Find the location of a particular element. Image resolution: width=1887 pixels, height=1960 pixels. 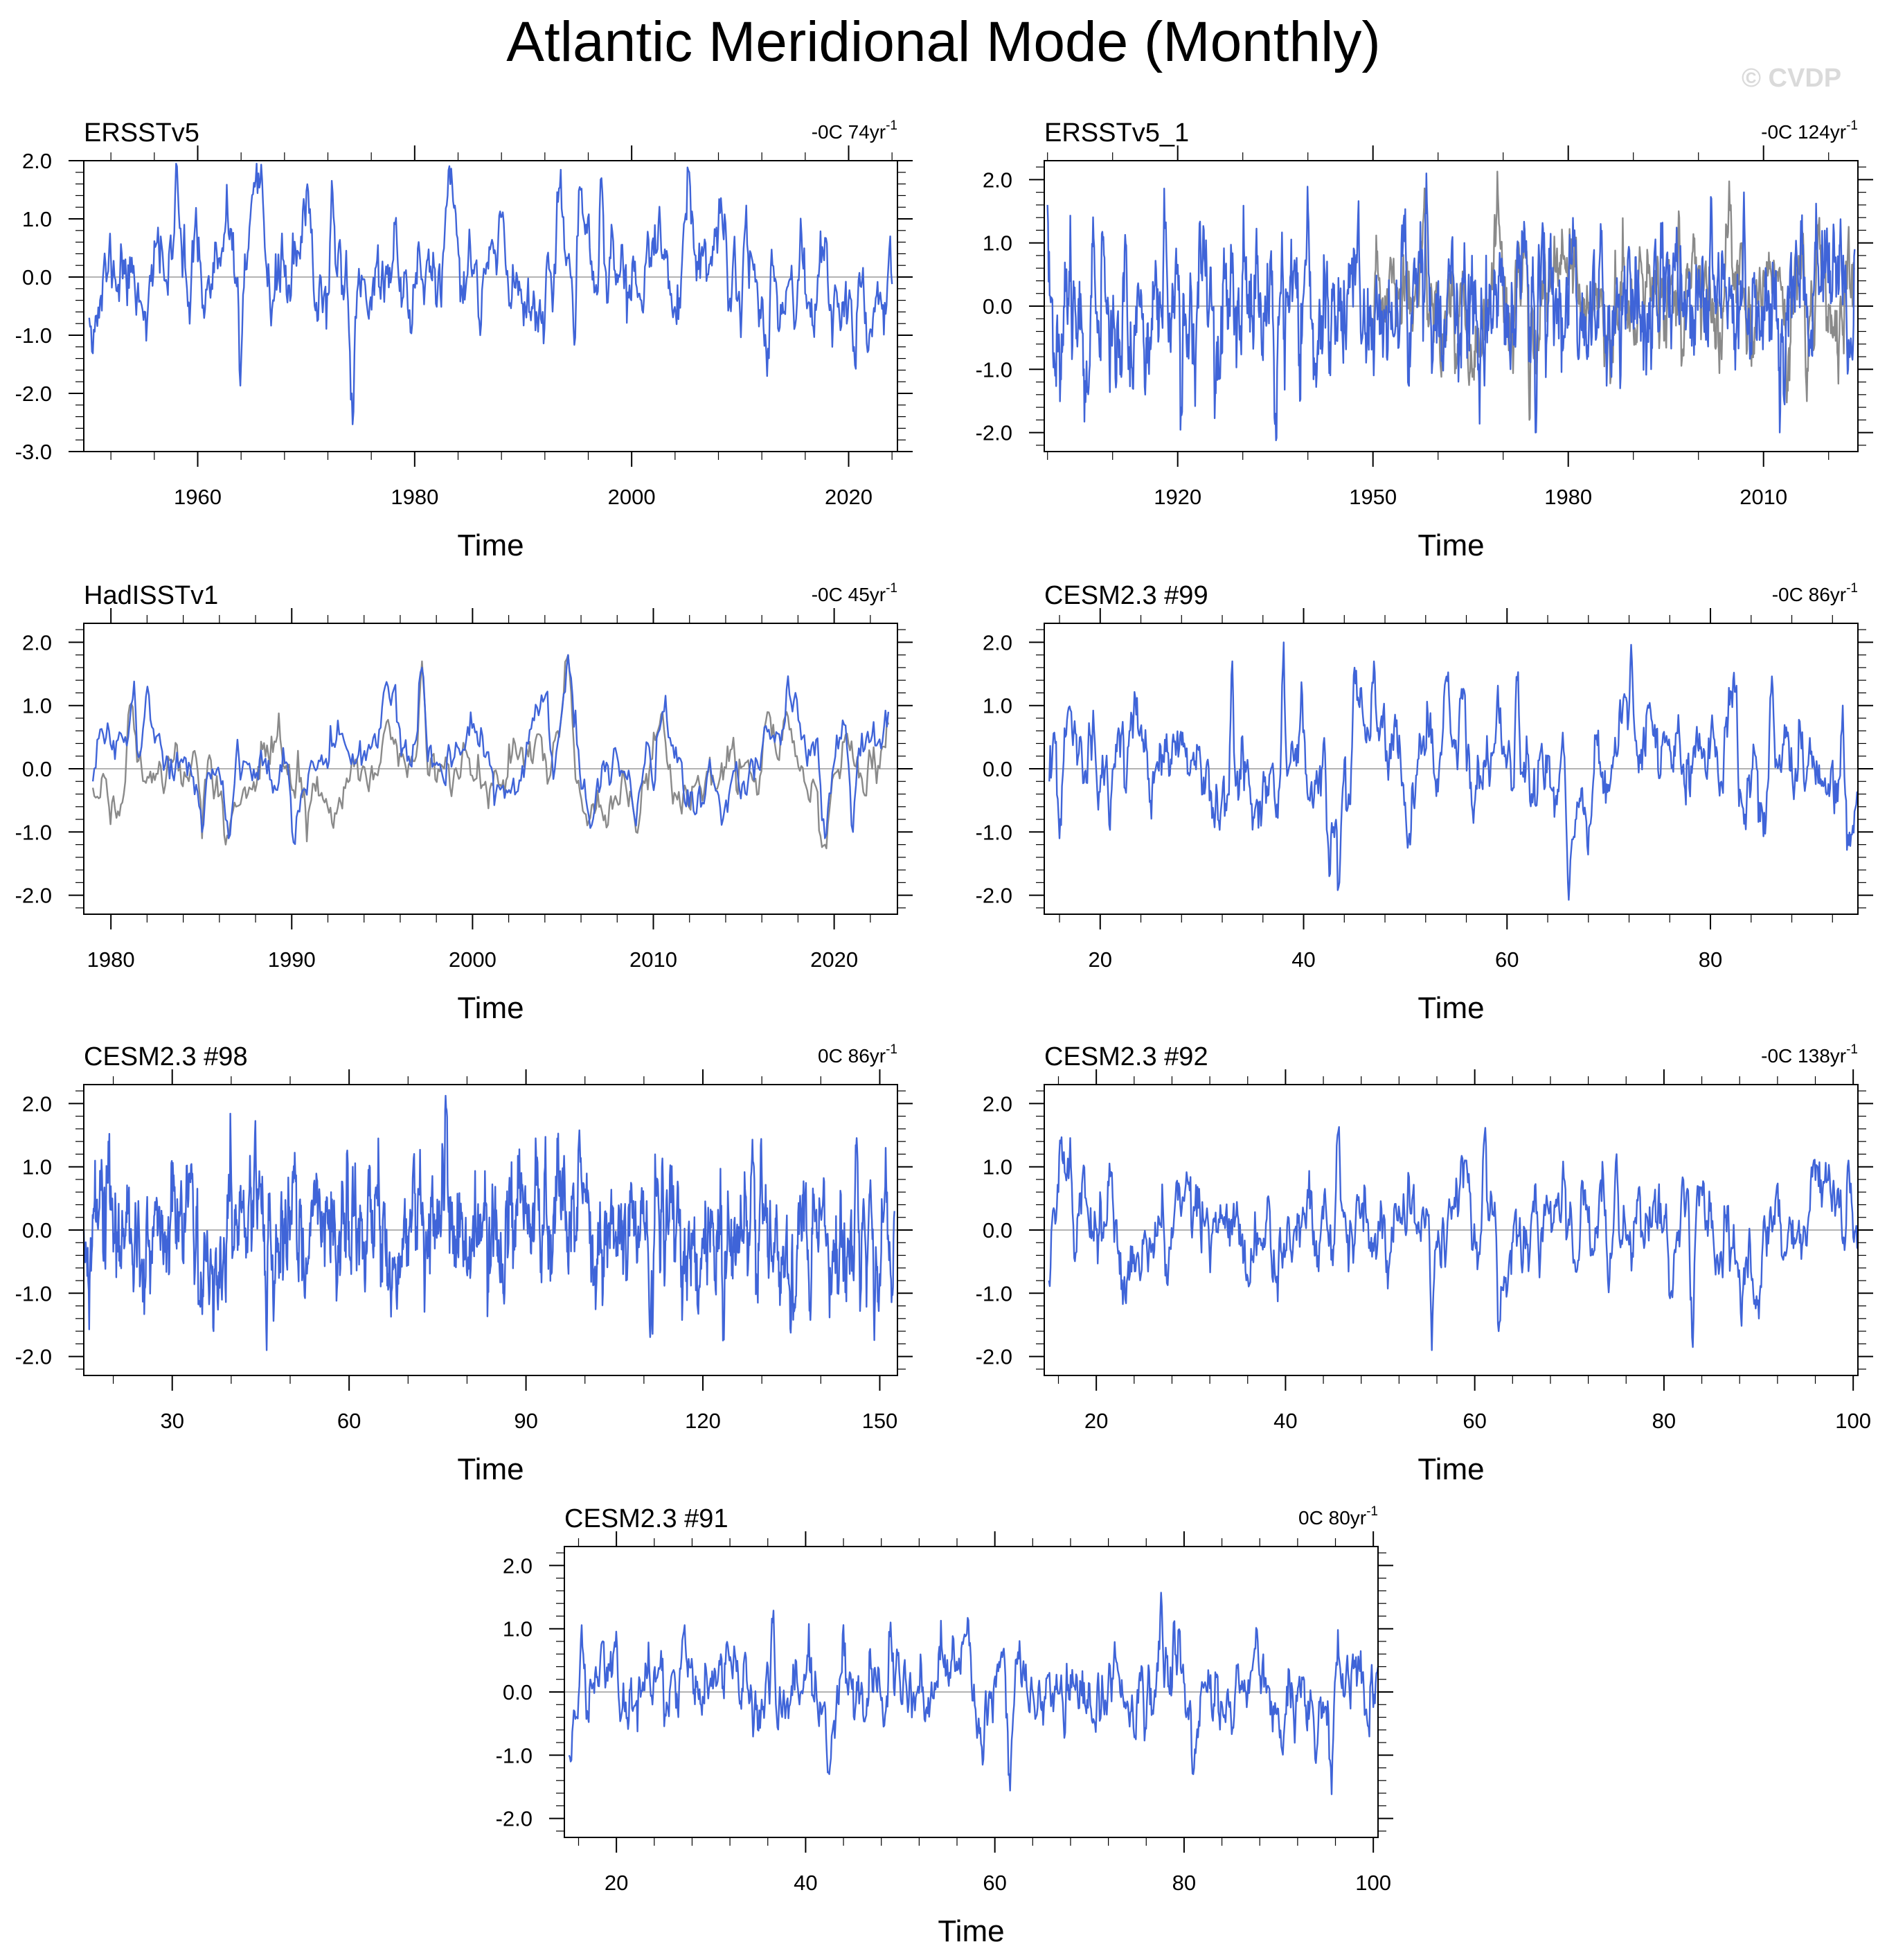

panel-stats: -0C 138yr-1 is located at coordinates (1809, 1054).